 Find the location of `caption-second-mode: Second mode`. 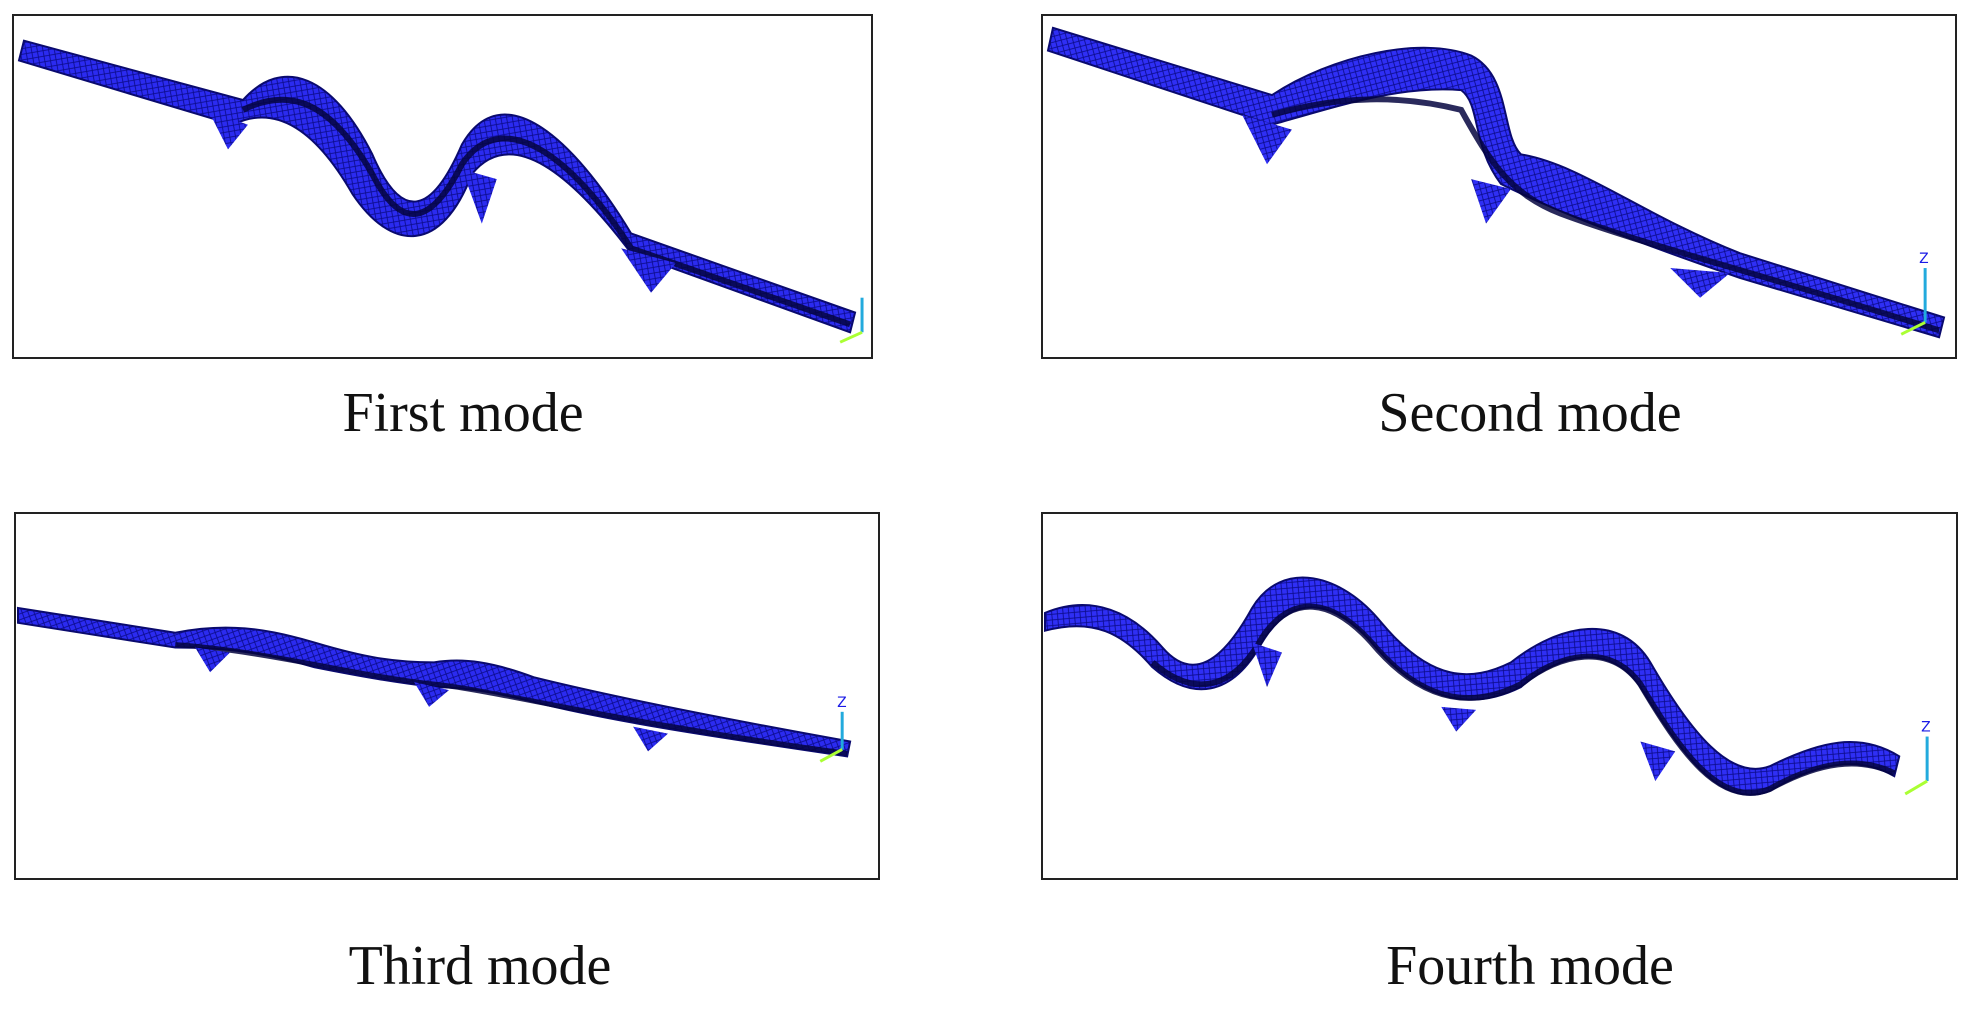

caption-second-mode: Second mode is located at coordinates (1530, 413).